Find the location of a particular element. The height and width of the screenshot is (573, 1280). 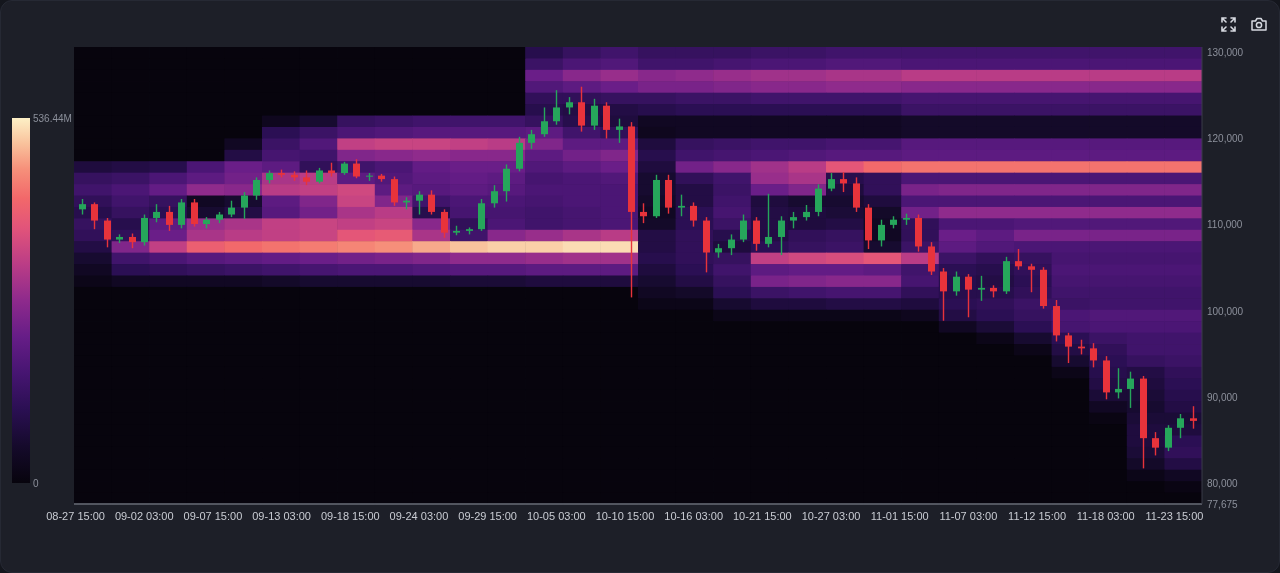

x-tick-label: 10-27 03:00 is located at coordinates (831, 515).